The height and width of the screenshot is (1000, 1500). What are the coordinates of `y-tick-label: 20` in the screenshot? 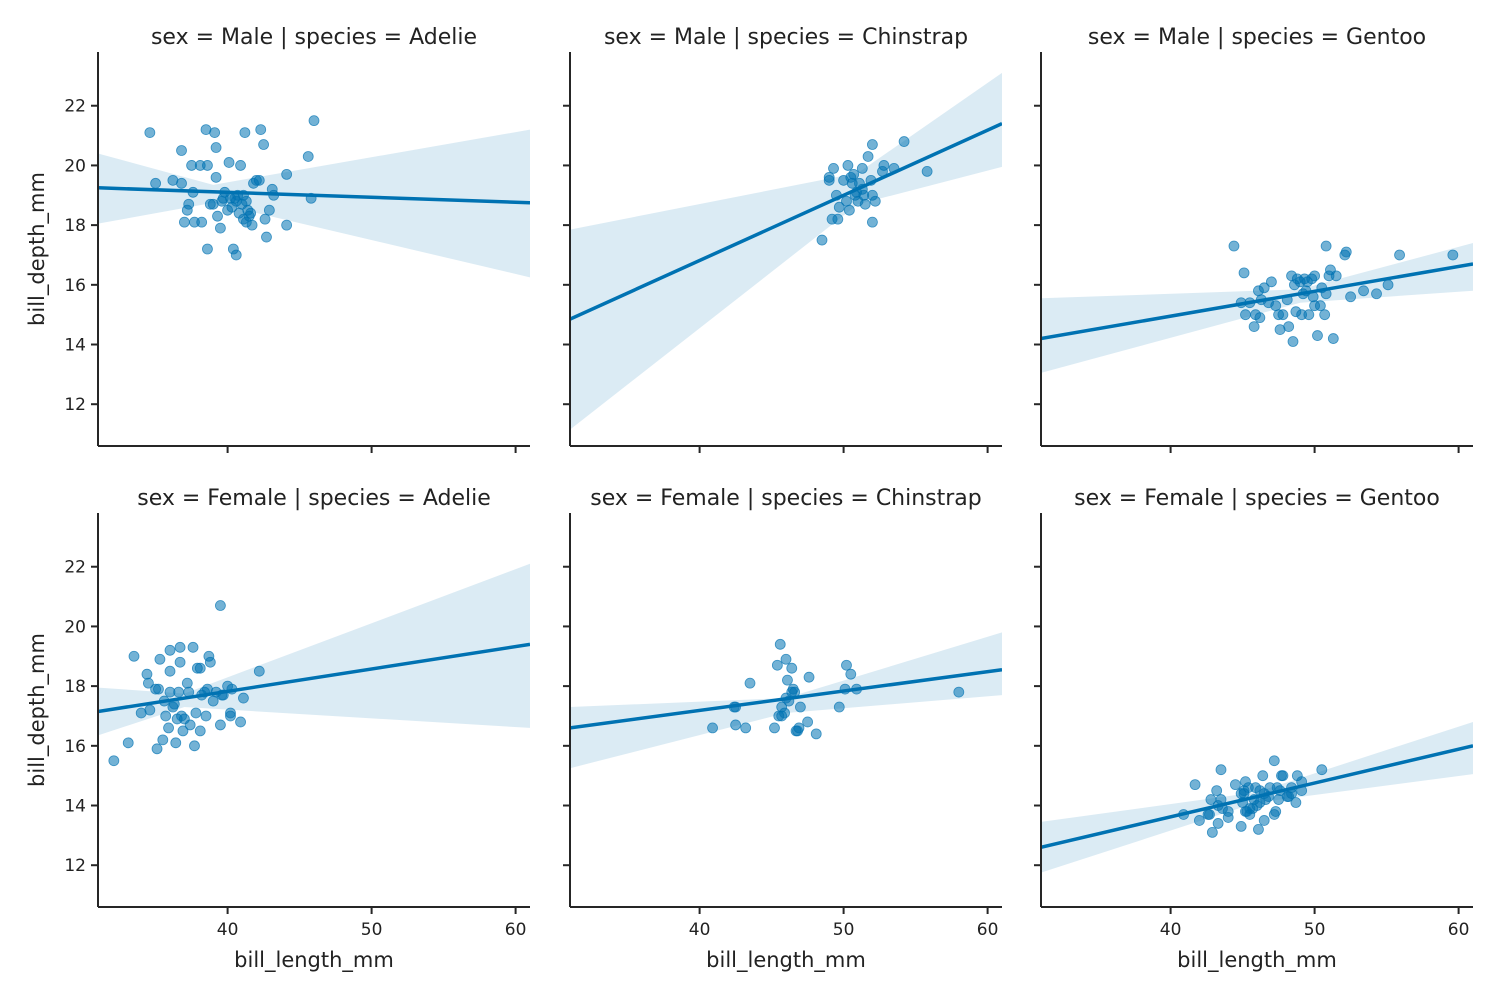 It's located at (75, 627).